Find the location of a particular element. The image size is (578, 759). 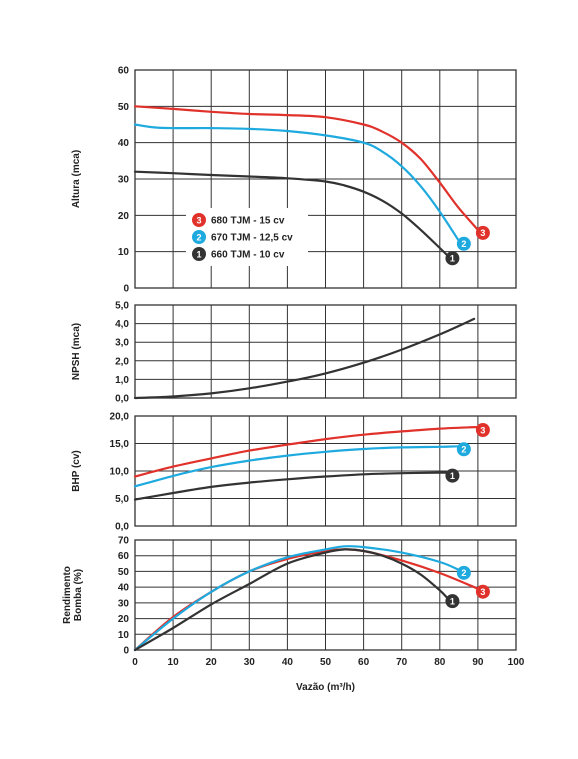

legend-entry-1: 1 660 TJM - 10 cv is located at coordinates (238, 254).